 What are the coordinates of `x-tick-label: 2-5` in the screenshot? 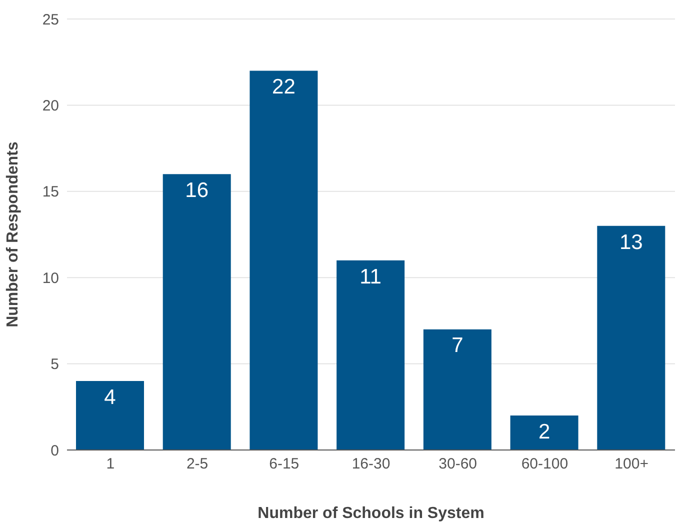 It's located at (197, 464).